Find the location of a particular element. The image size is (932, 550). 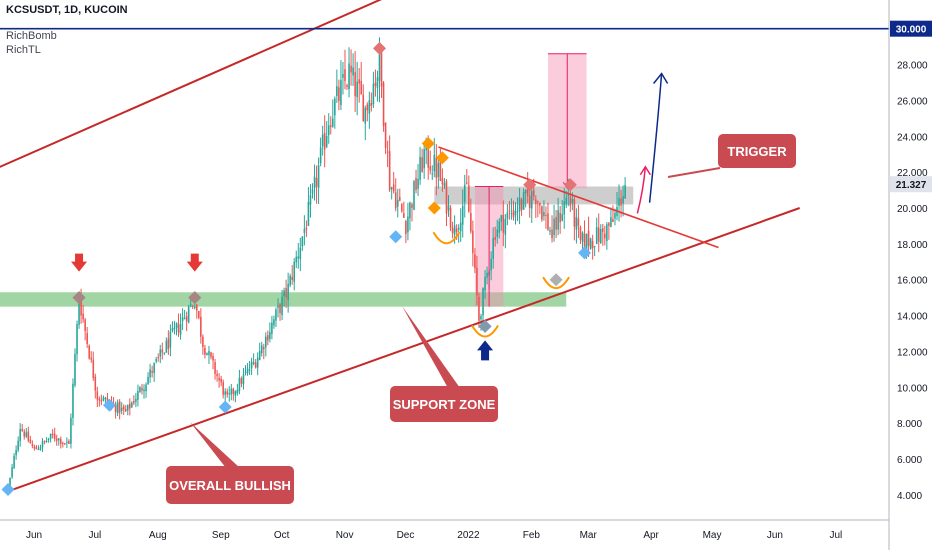

price-tick-label: 14.000 is located at coordinates (912, 317).